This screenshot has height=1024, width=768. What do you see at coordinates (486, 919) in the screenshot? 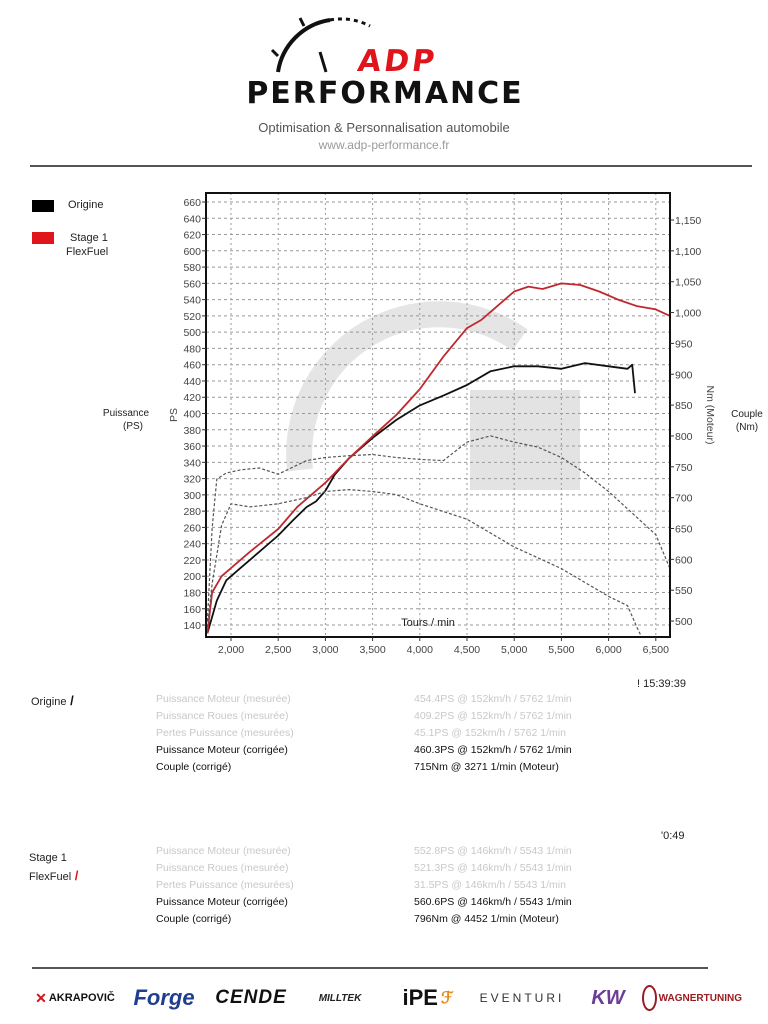
I see `result-row-value: 796Nm @ 4452 1/min (Moteur)` at bounding box center [486, 919].